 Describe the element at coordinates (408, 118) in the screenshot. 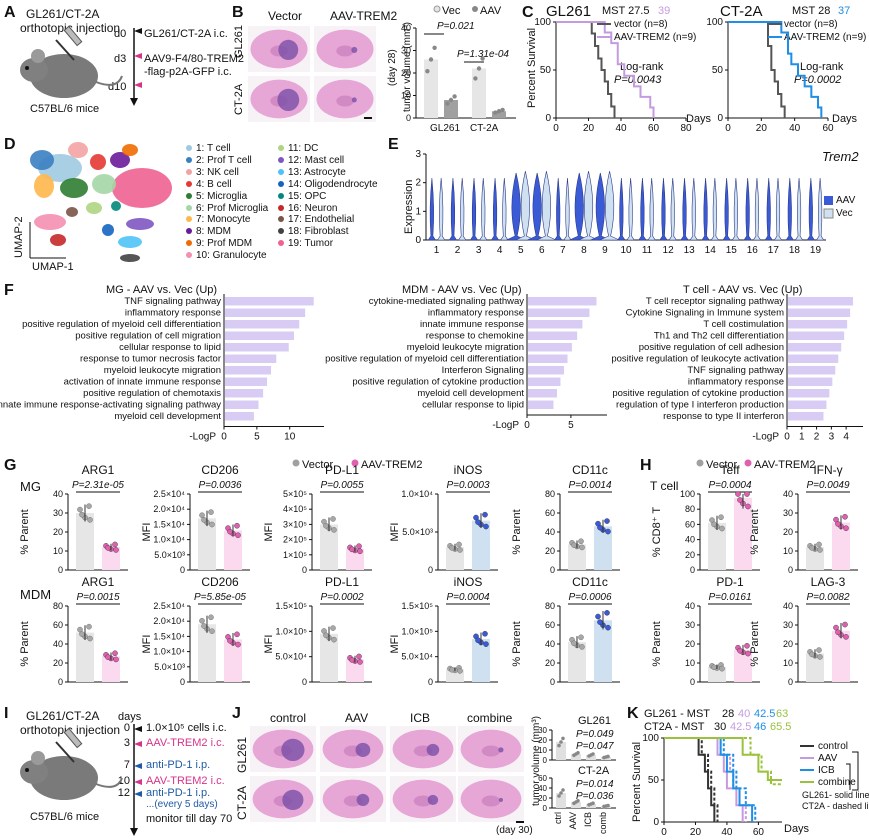

I see `b-ytick-label: 0` at that location.